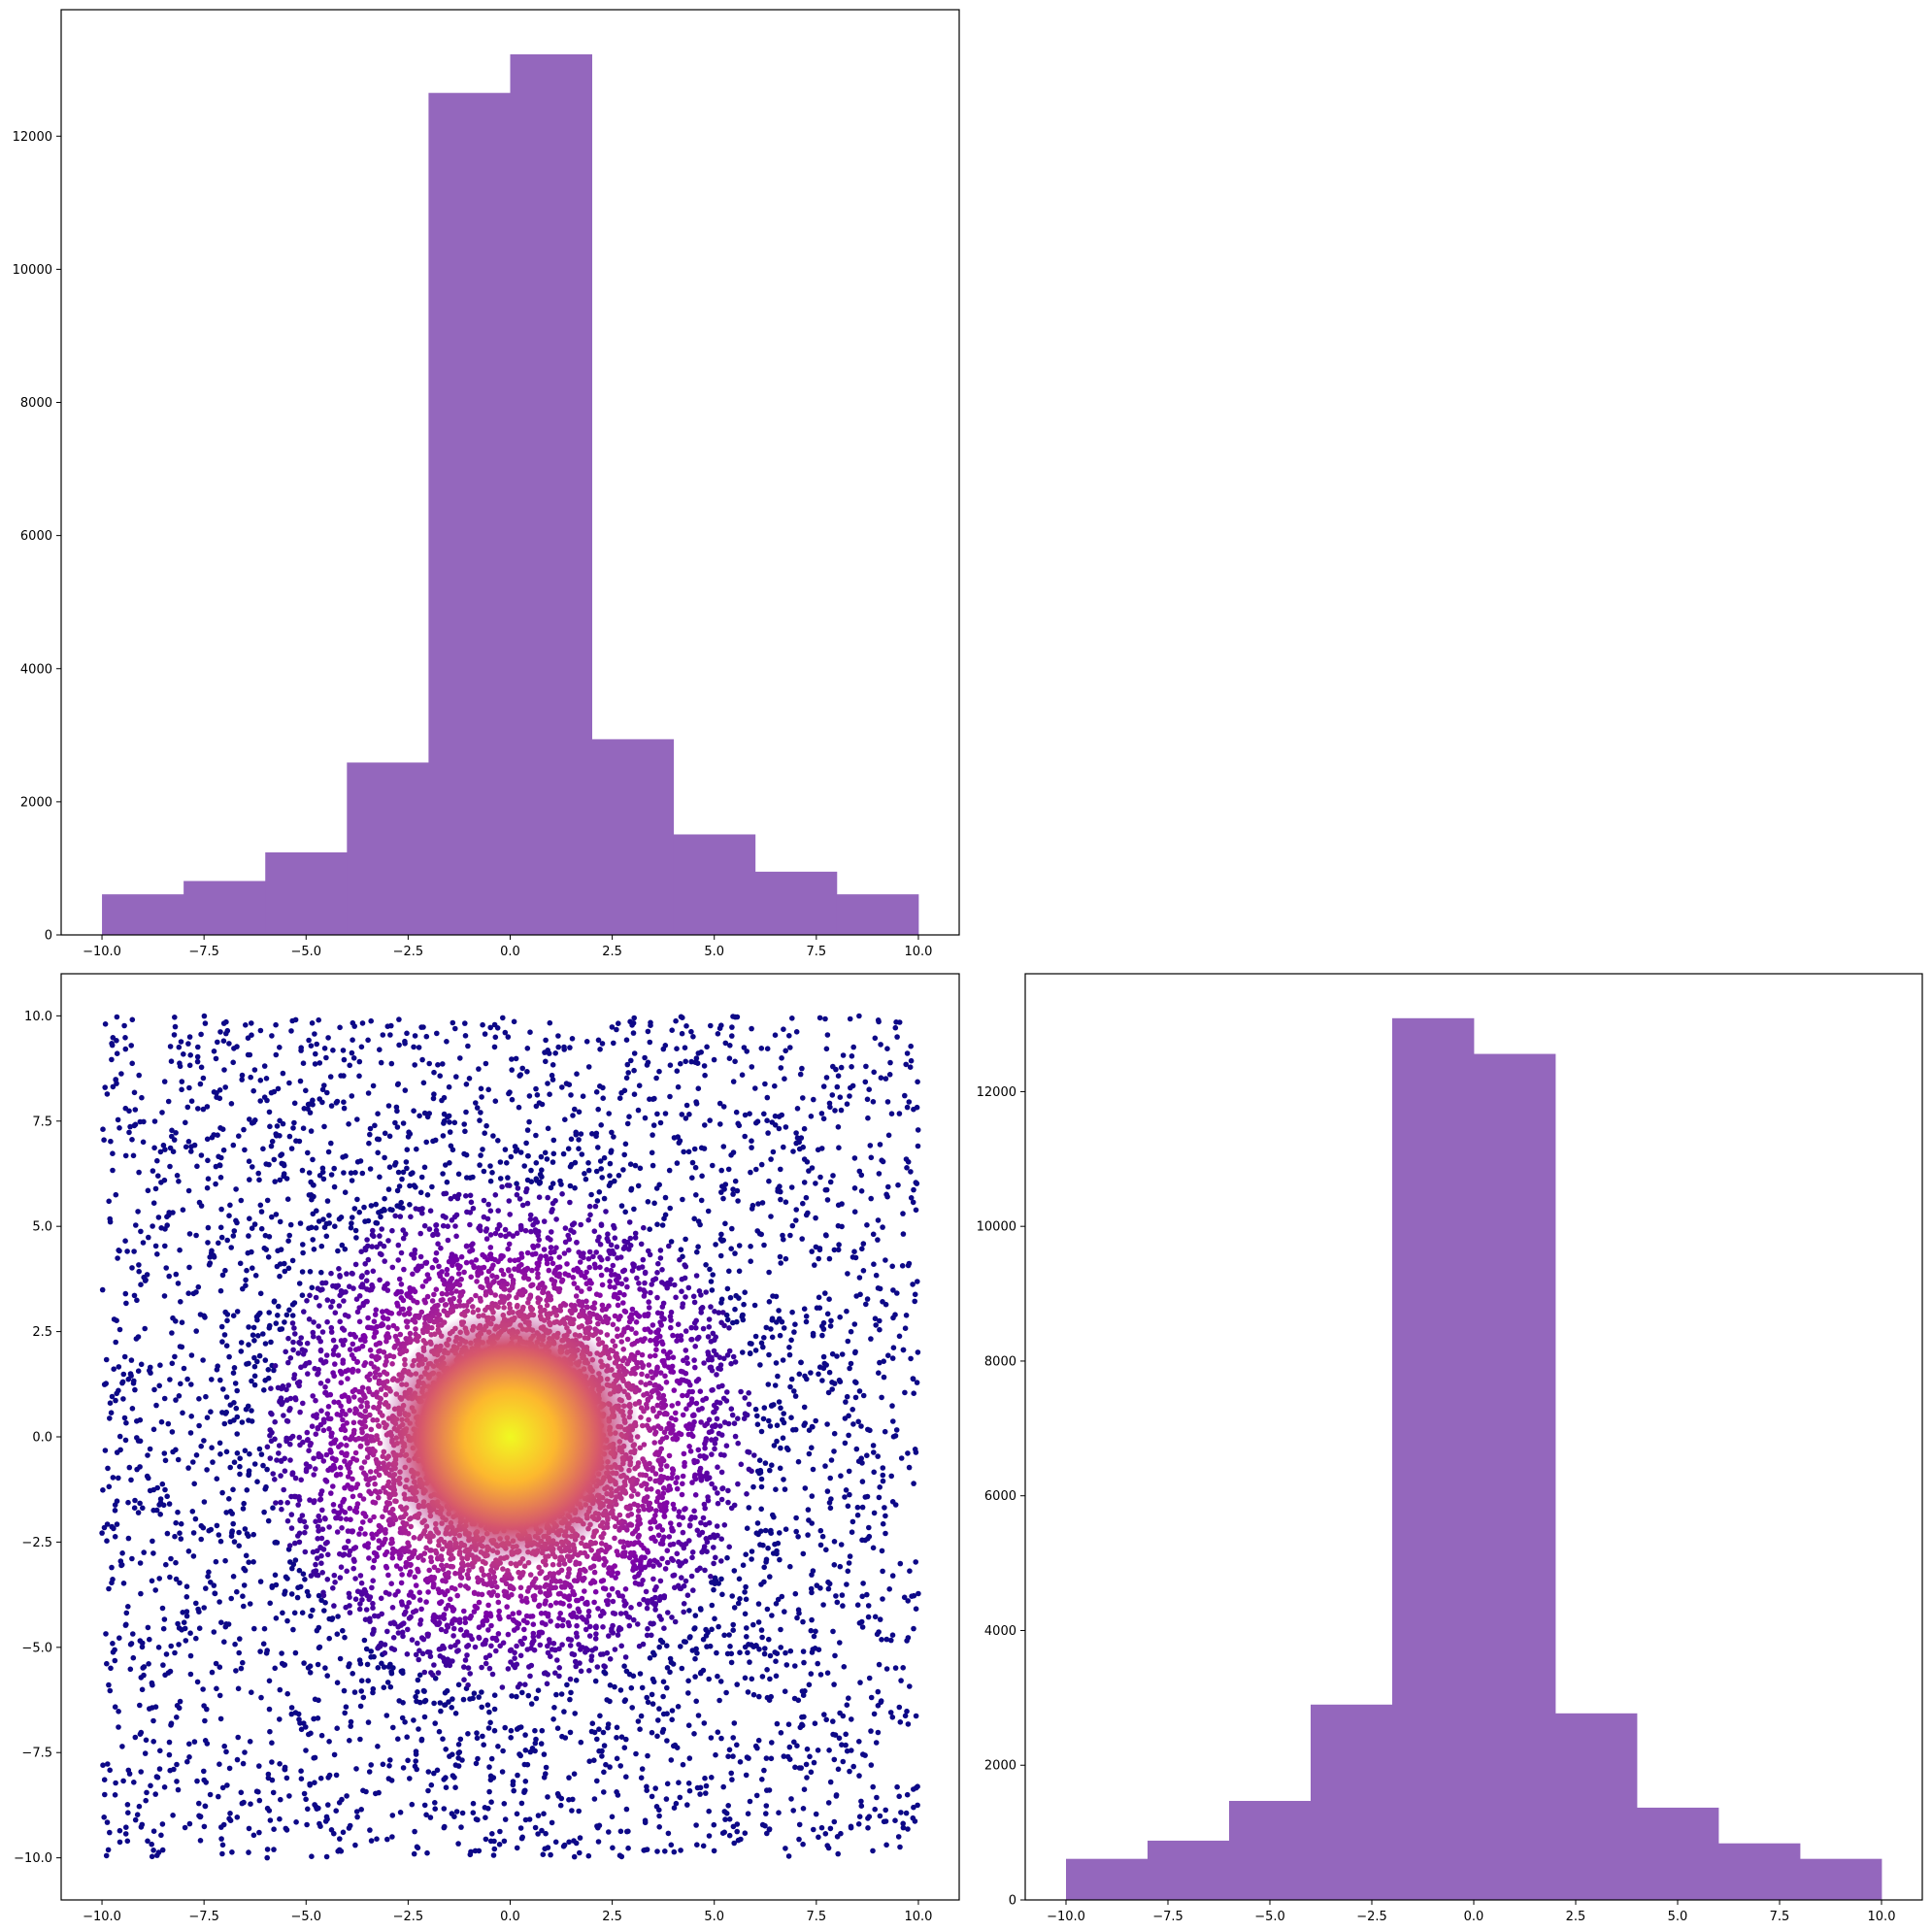  Describe the element at coordinates (714, 885) in the screenshot. I see `hist-x-bar` at that location.